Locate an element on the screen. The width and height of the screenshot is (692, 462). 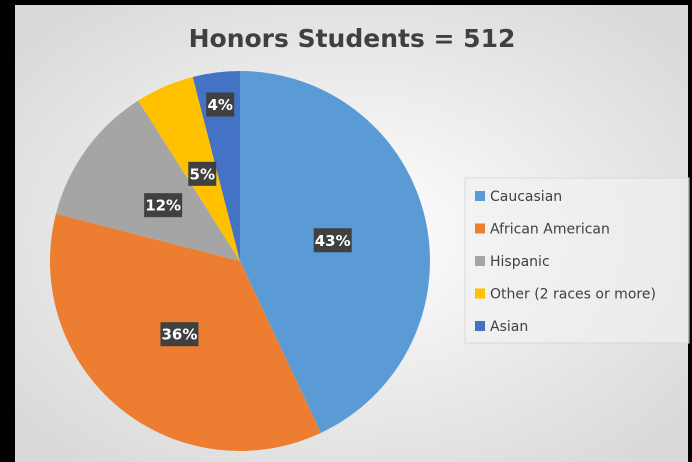
data-label: 43% is located at coordinates (333, 241).